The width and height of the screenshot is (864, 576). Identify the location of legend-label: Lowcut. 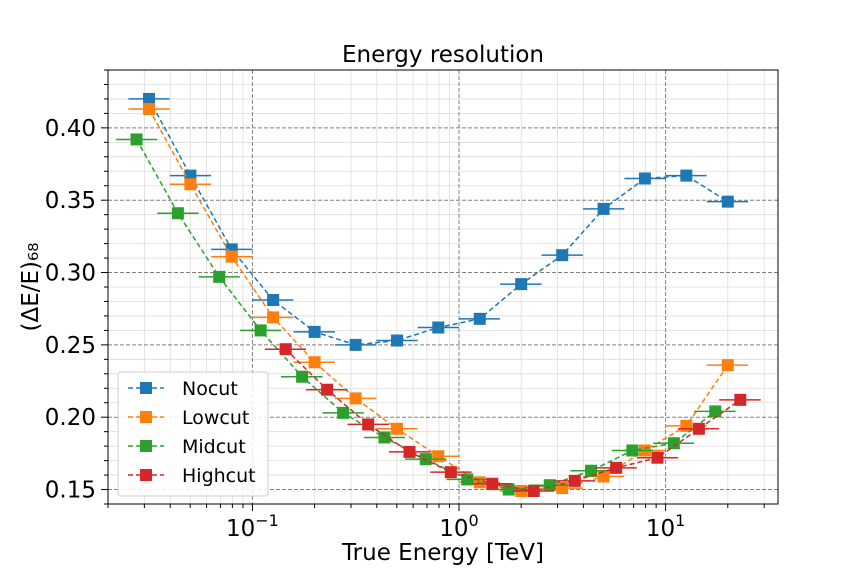
(215, 418).